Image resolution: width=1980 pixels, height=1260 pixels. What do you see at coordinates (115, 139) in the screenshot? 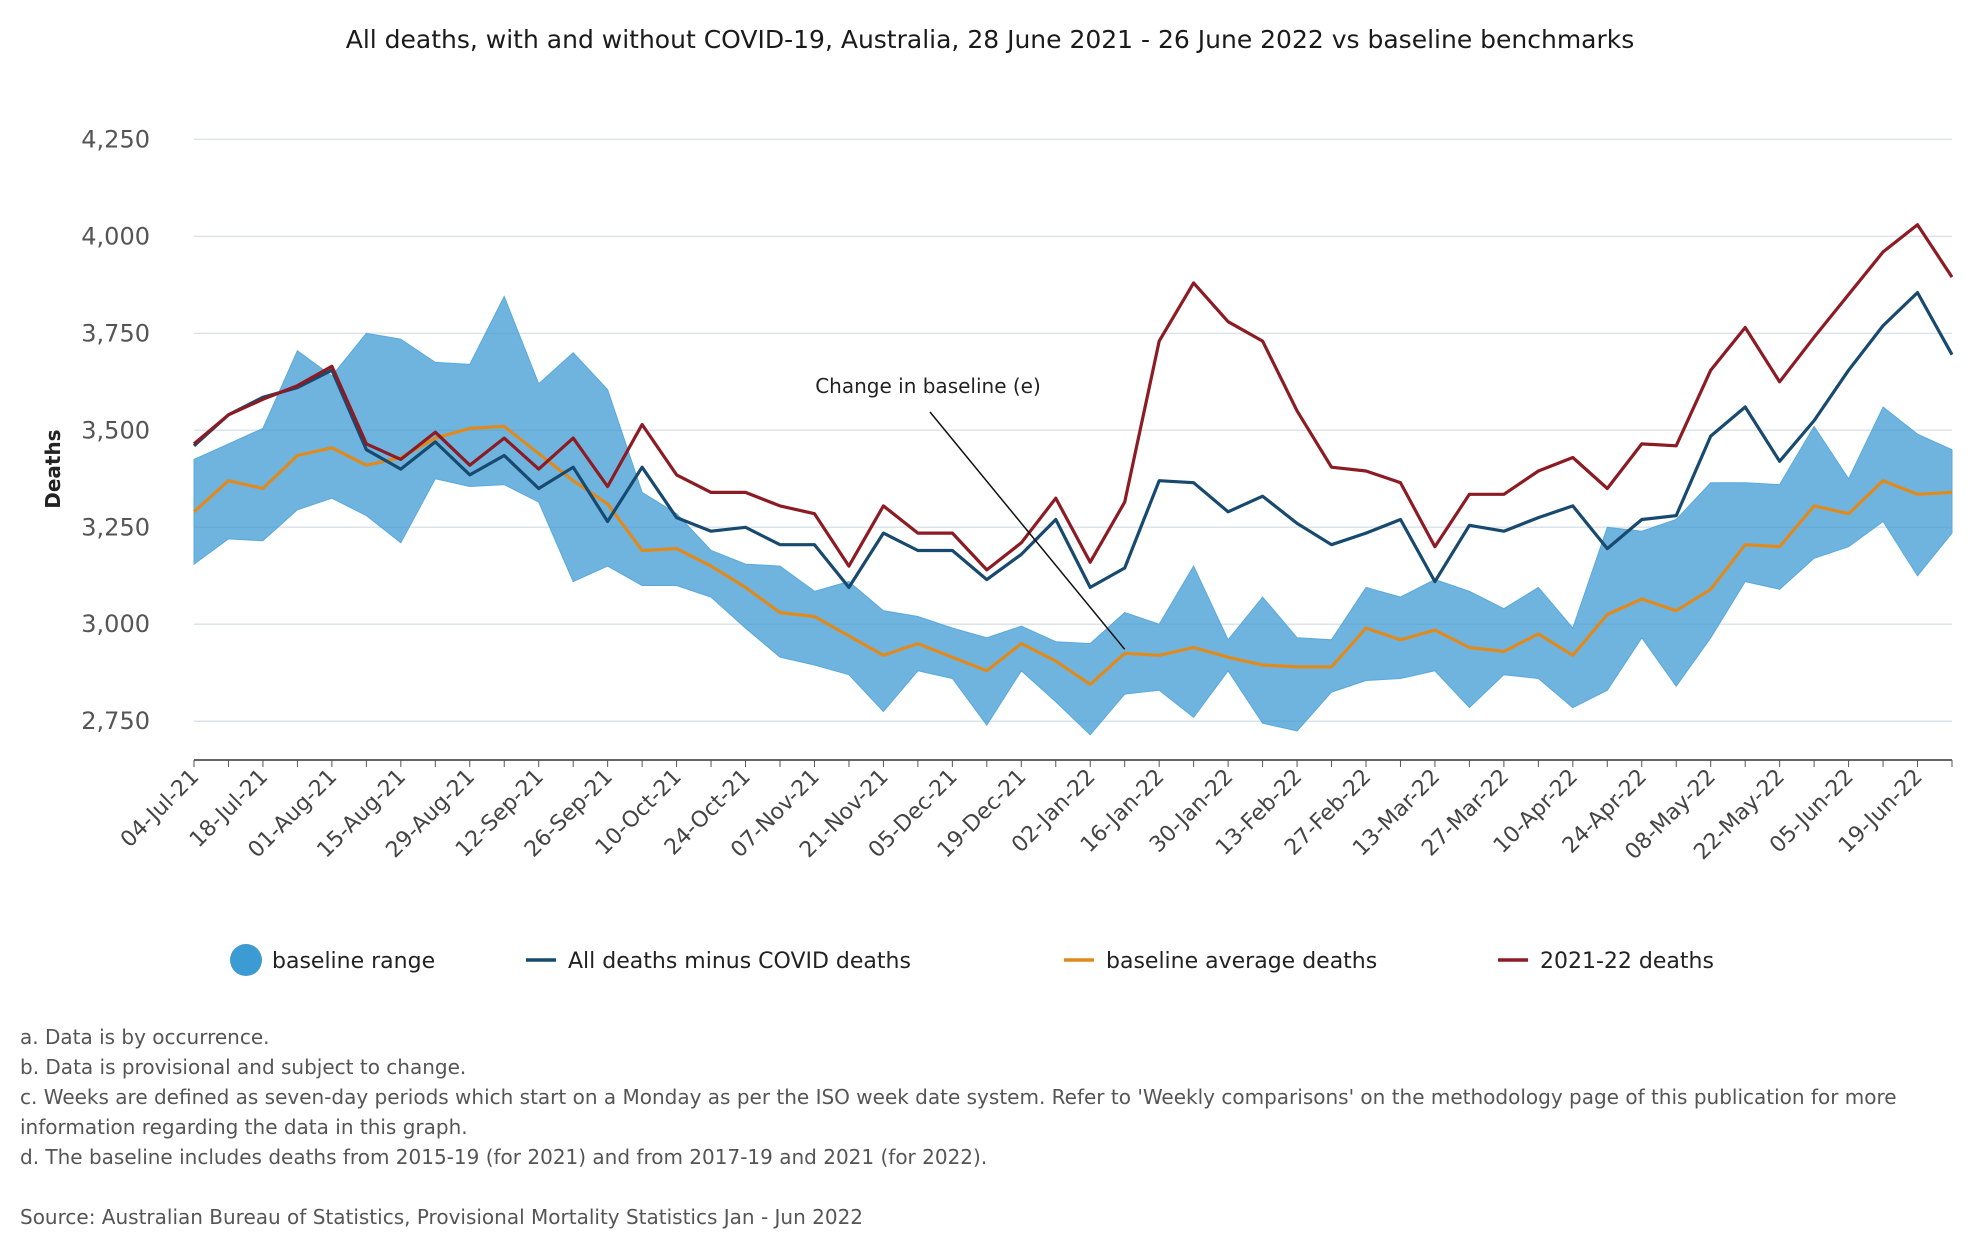
I see `y-tick-label: 4,250` at bounding box center [115, 139].